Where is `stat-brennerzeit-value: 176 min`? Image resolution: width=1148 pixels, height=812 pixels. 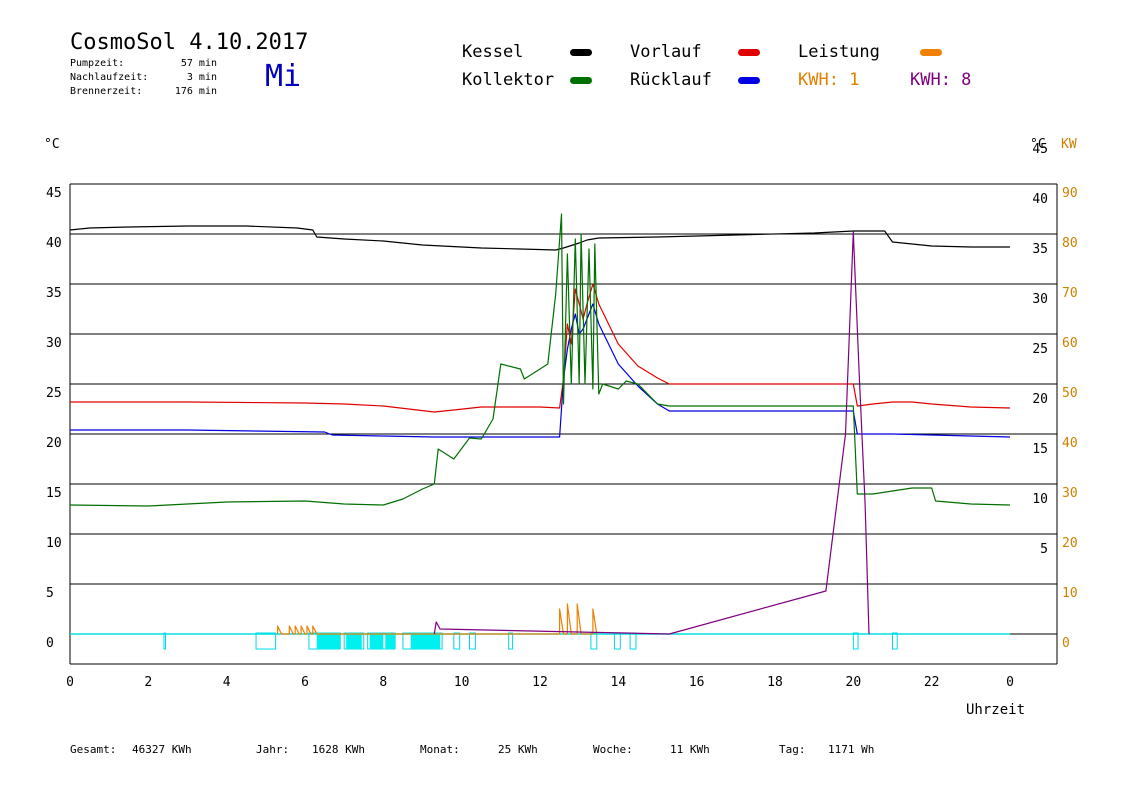
stat-brennerzeit-value: 176 min is located at coordinates (195, 91).